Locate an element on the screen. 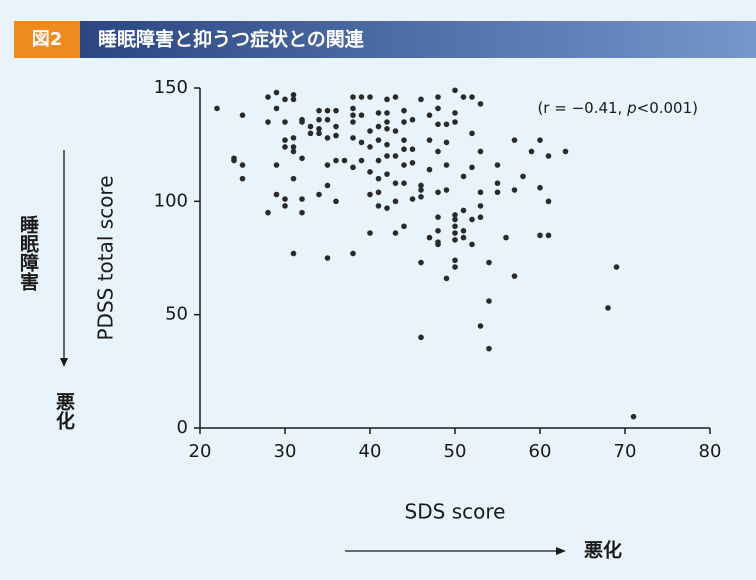 This screenshot has width=756, height=580. annotation-part: <0.001) is located at coordinates (667, 108).